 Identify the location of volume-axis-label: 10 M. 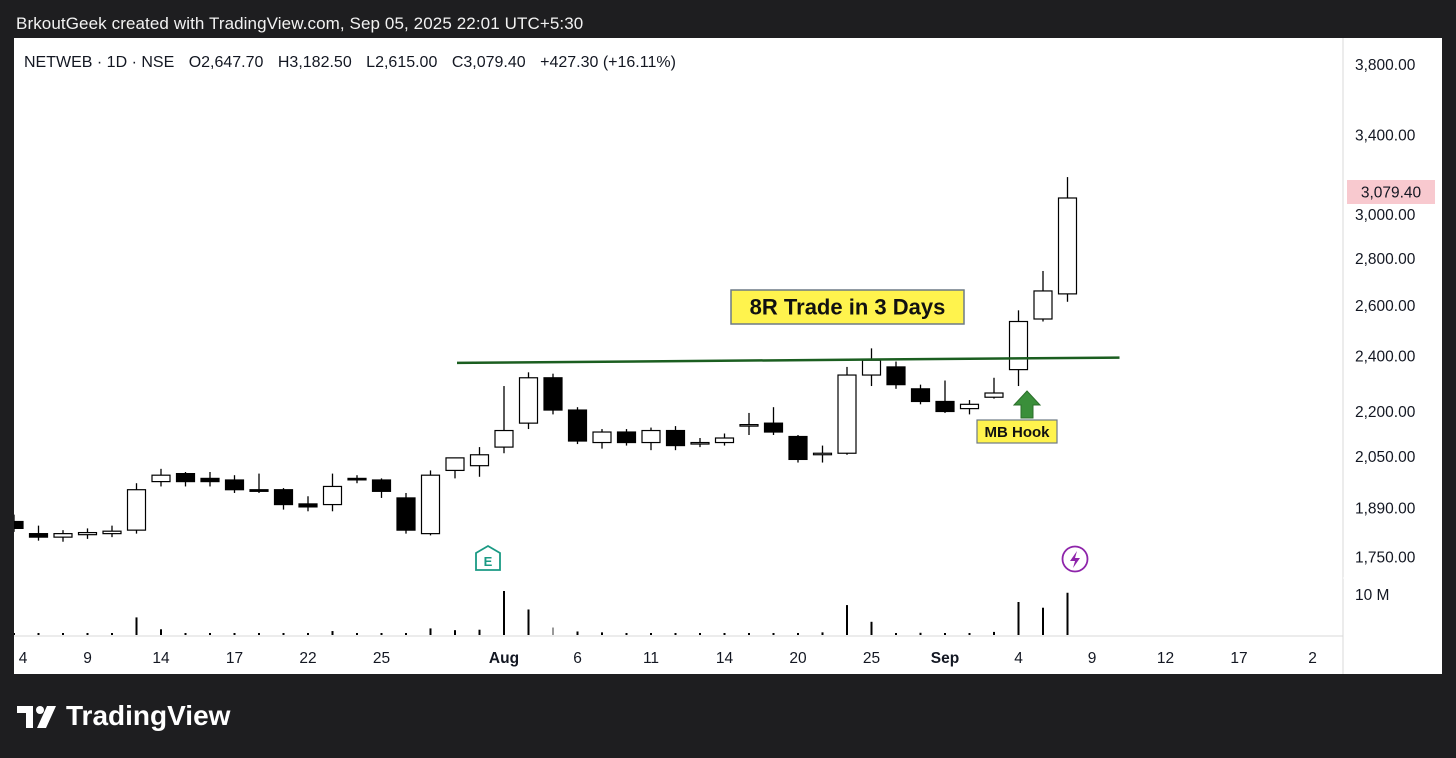
(1372, 595).